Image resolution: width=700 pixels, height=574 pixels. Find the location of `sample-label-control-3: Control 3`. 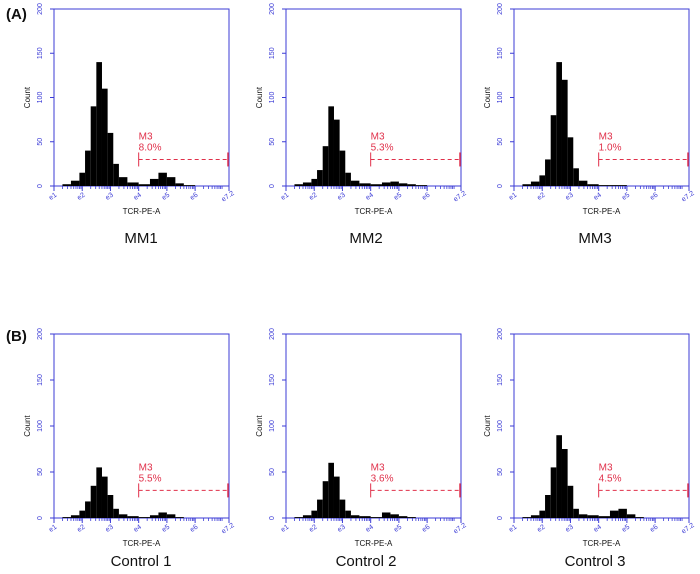

sample-label-control-3: Control 3 is located at coordinates (595, 561).